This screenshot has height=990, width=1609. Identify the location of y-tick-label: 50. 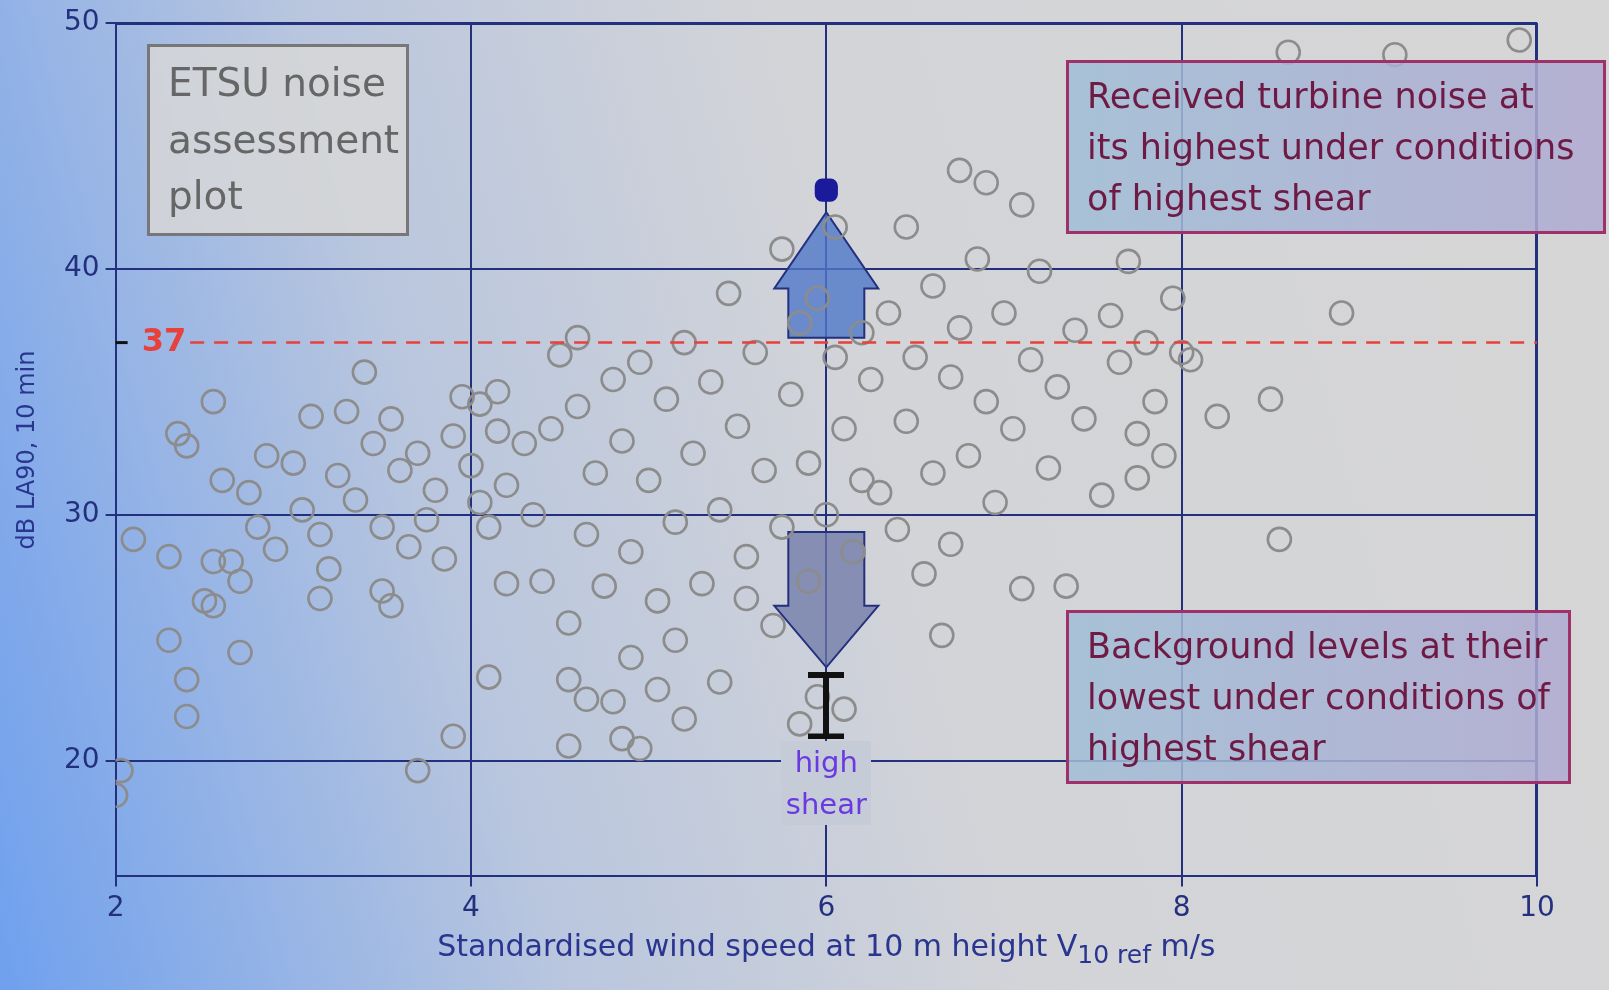
(81, 21).